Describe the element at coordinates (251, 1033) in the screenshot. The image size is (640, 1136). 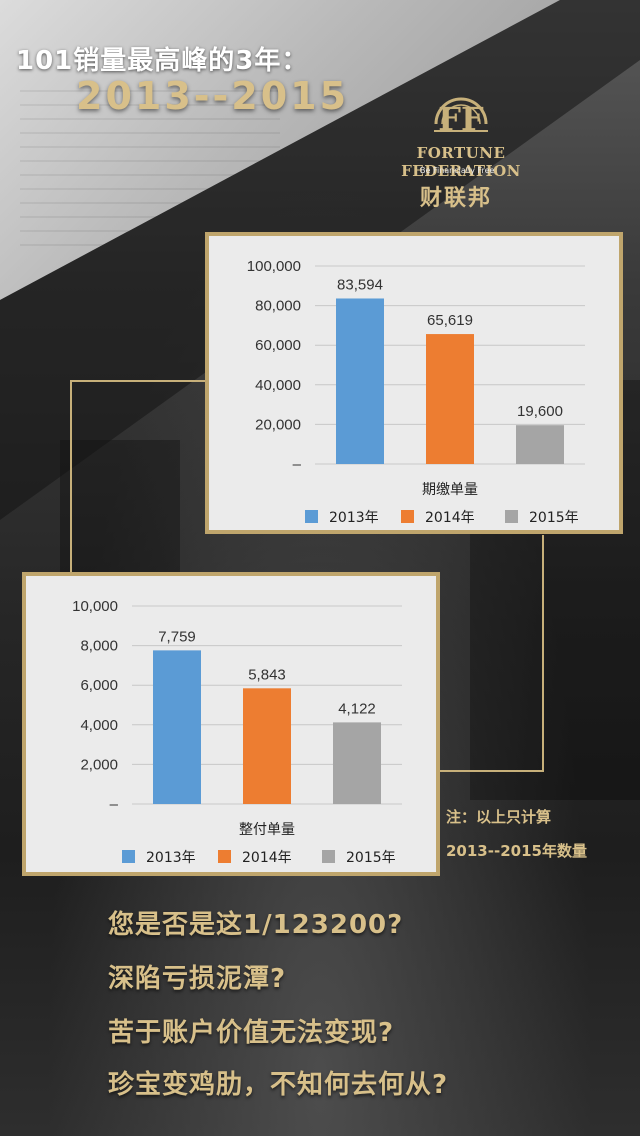
I see `question-3: 苦于账户价值无法变现?` at that location.